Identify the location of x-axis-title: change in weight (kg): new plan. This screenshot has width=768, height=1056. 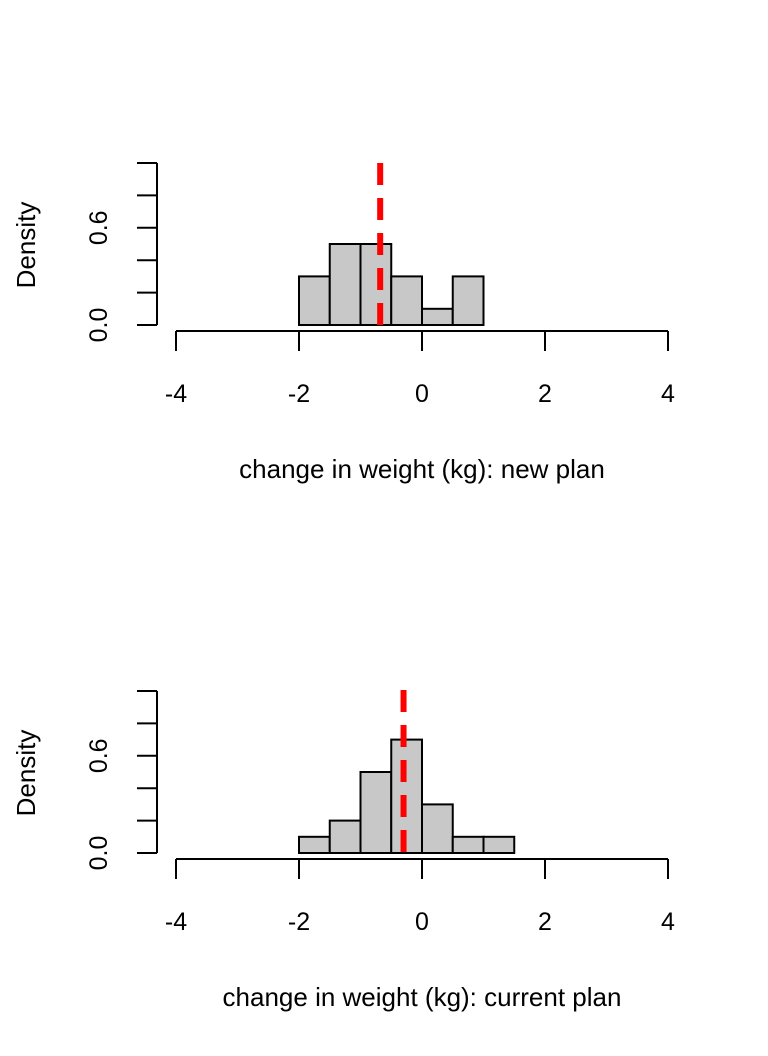
(422, 469).